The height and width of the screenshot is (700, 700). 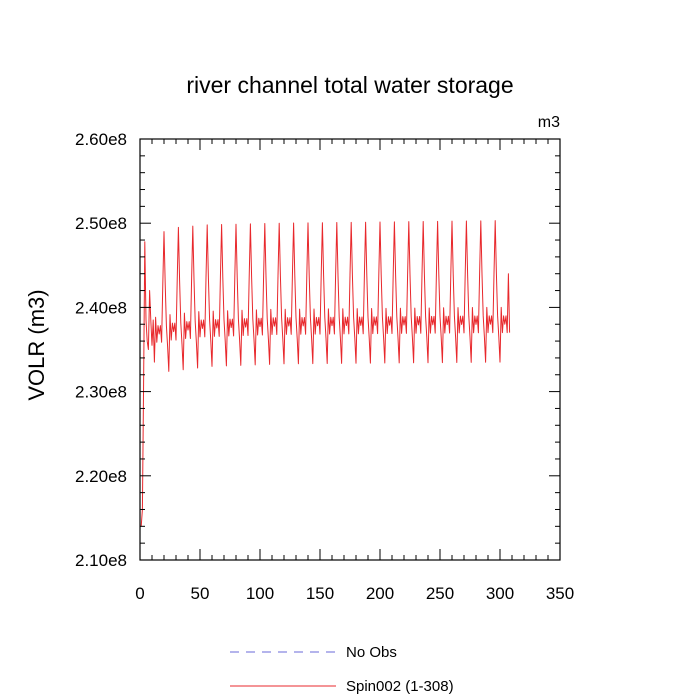 What do you see at coordinates (380, 593) in the screenshot?
I see `x-tick-label: 200` at bounding box center [380, 593].